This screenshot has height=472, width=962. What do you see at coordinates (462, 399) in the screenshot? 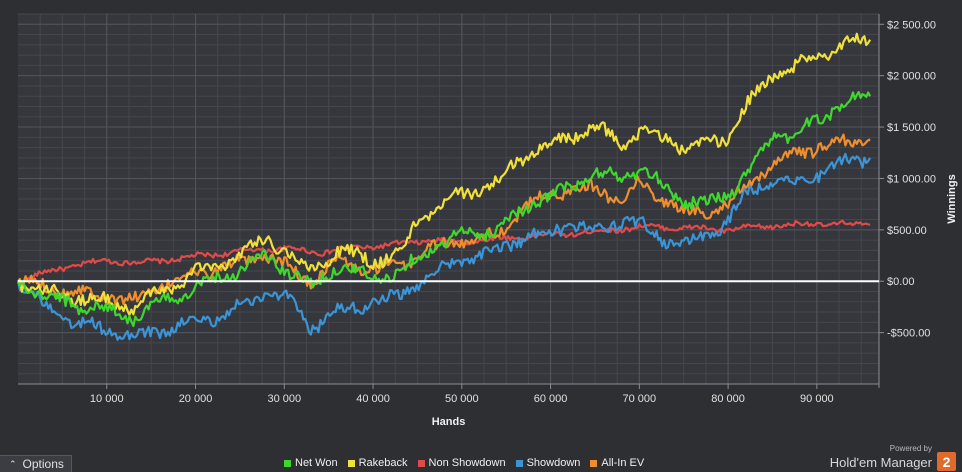
I see `x-tick-label: 50 000` at bounding box center [462, 399].